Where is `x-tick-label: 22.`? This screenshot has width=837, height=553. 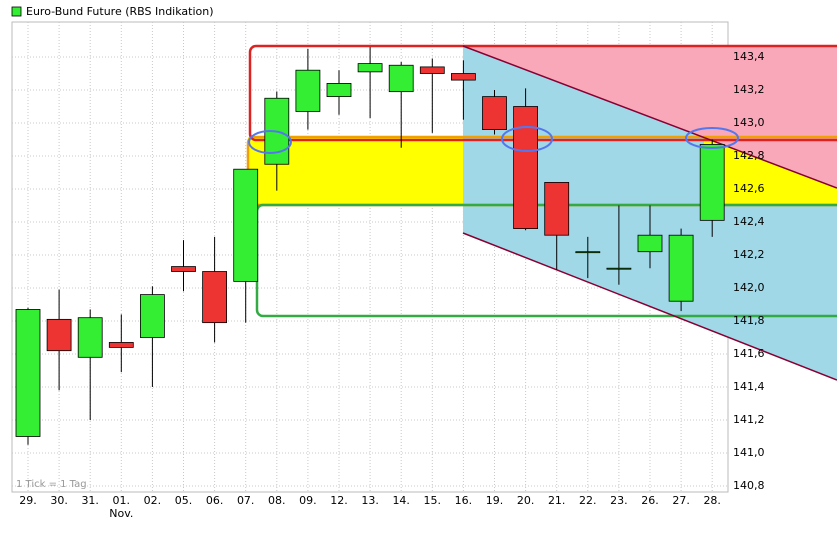 x-tick-label: 22. is located at coordinates (588, 500).